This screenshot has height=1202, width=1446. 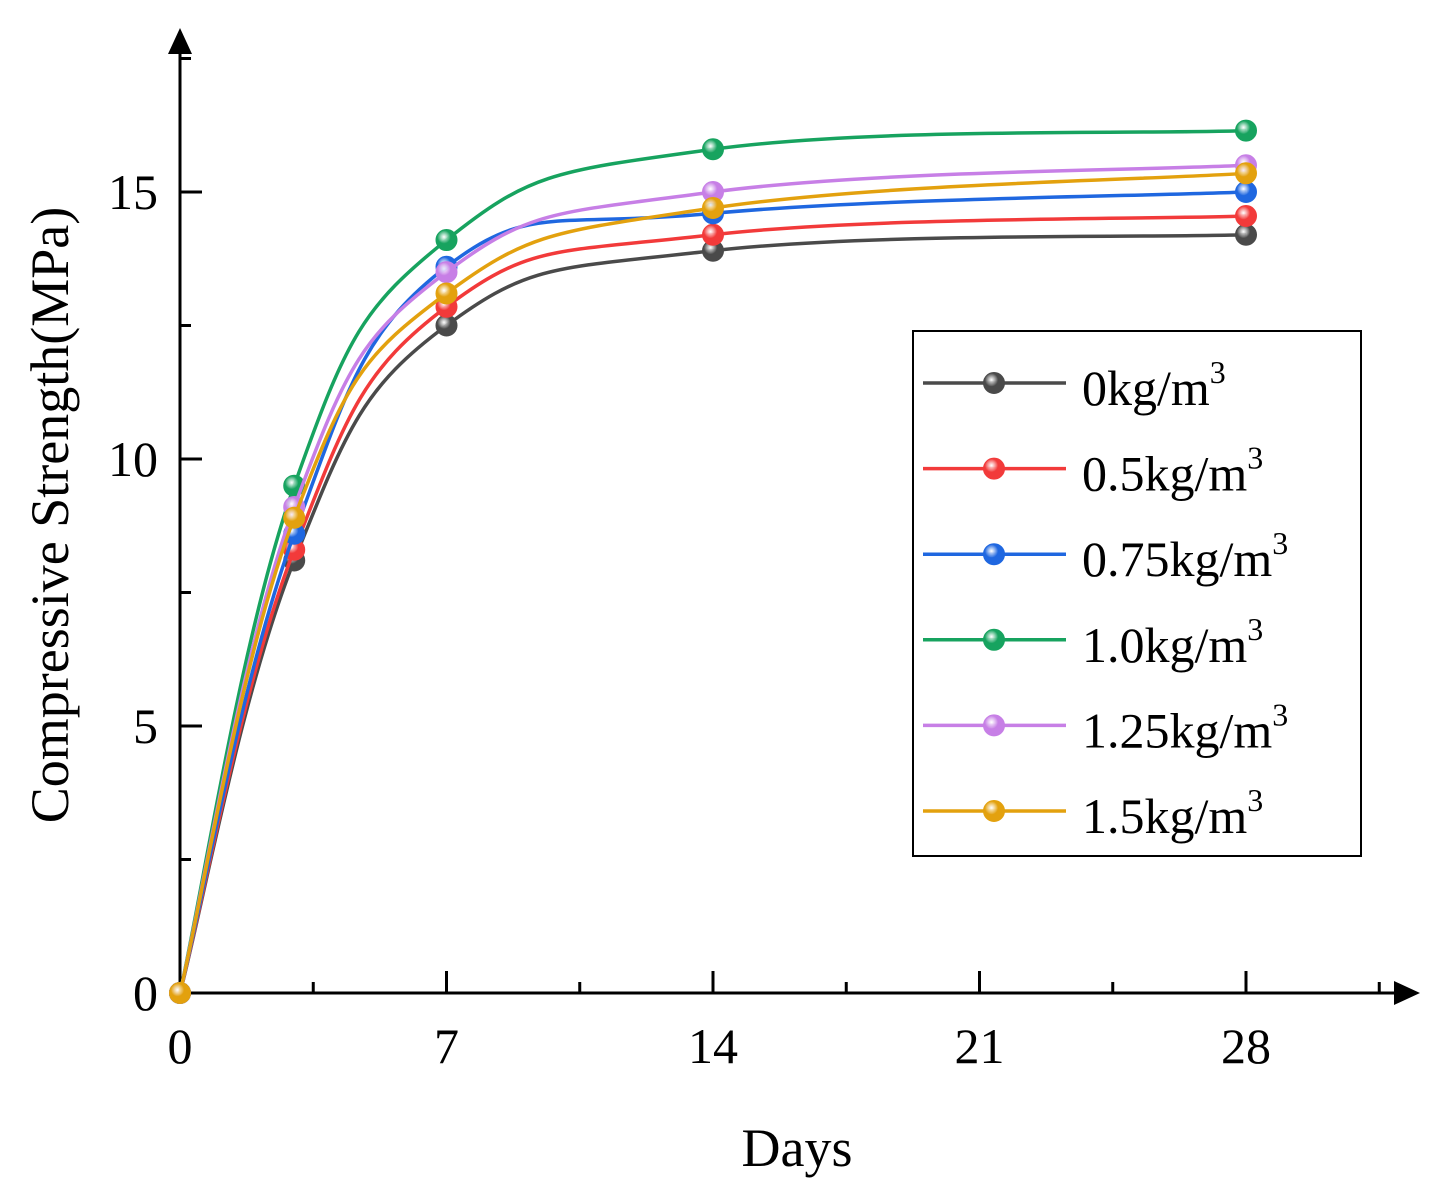 I want to click on legend-box, so click(x=1137, y=593).